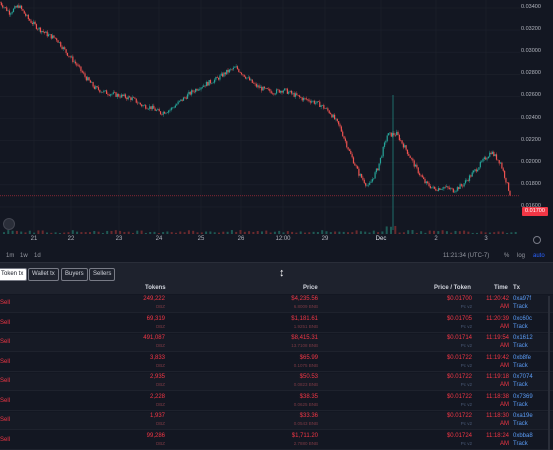 The height and width of the screenshot is (450, 553). I want to click on auto-toggle: auto, so click(539, 256).